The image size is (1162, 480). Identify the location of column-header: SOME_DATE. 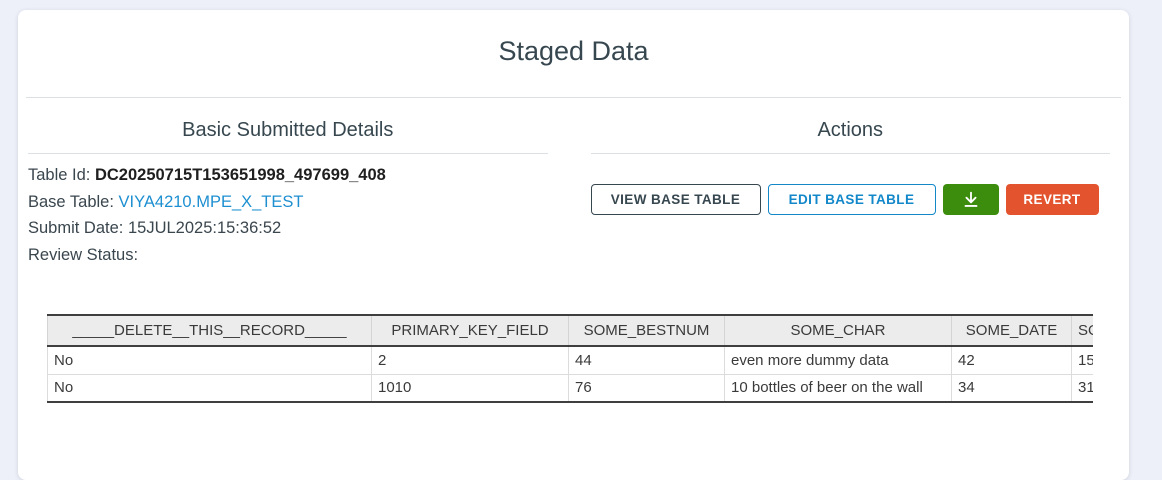
(1011, 331).